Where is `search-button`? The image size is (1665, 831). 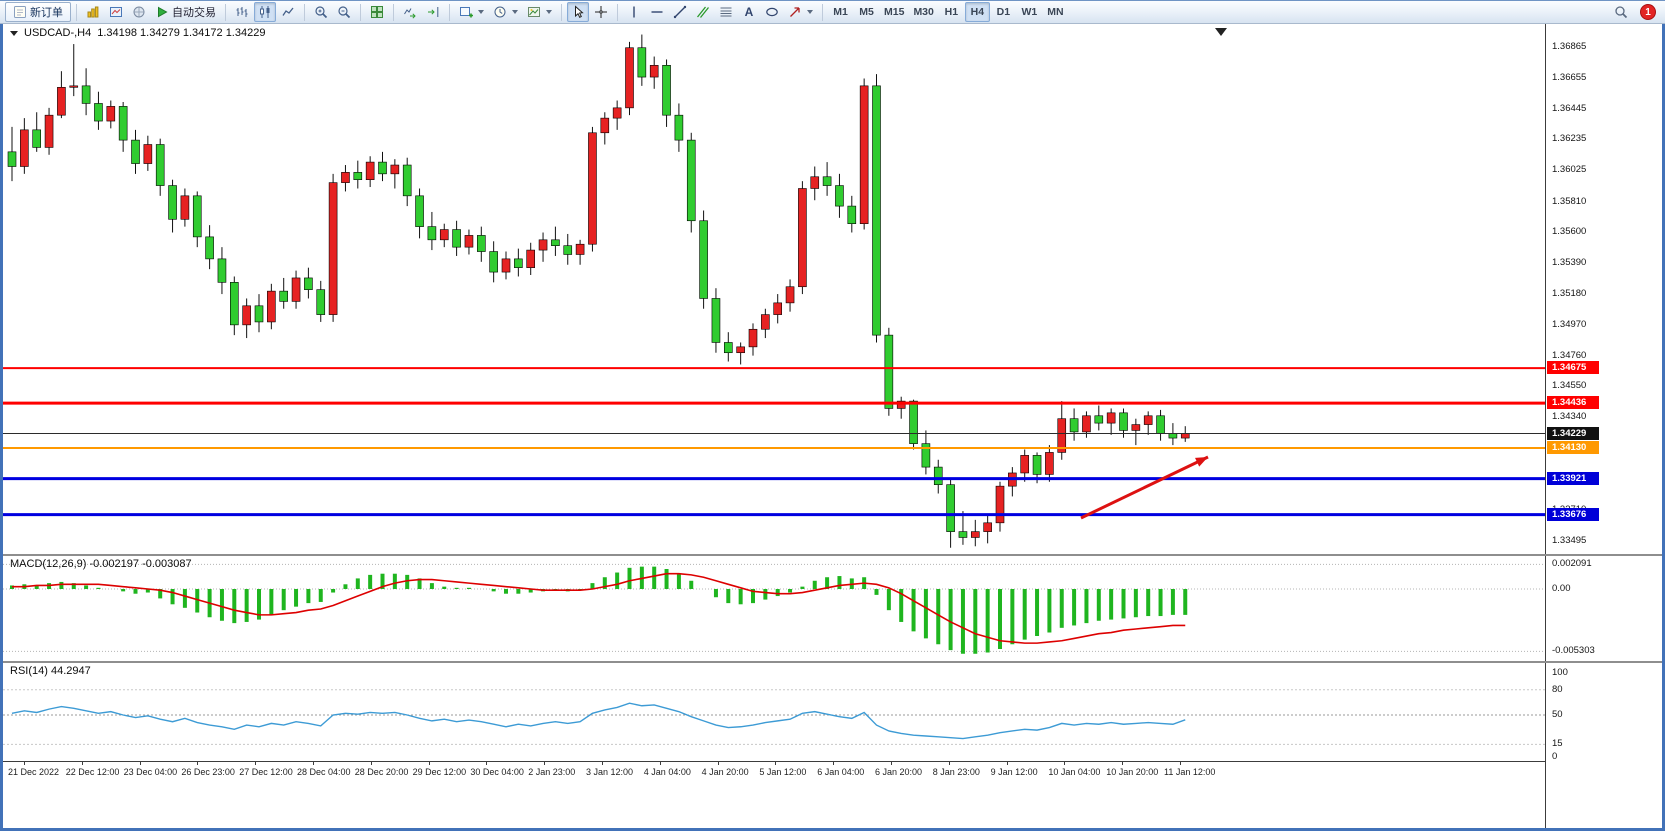
search-button is located at coordinates (1621, 12).